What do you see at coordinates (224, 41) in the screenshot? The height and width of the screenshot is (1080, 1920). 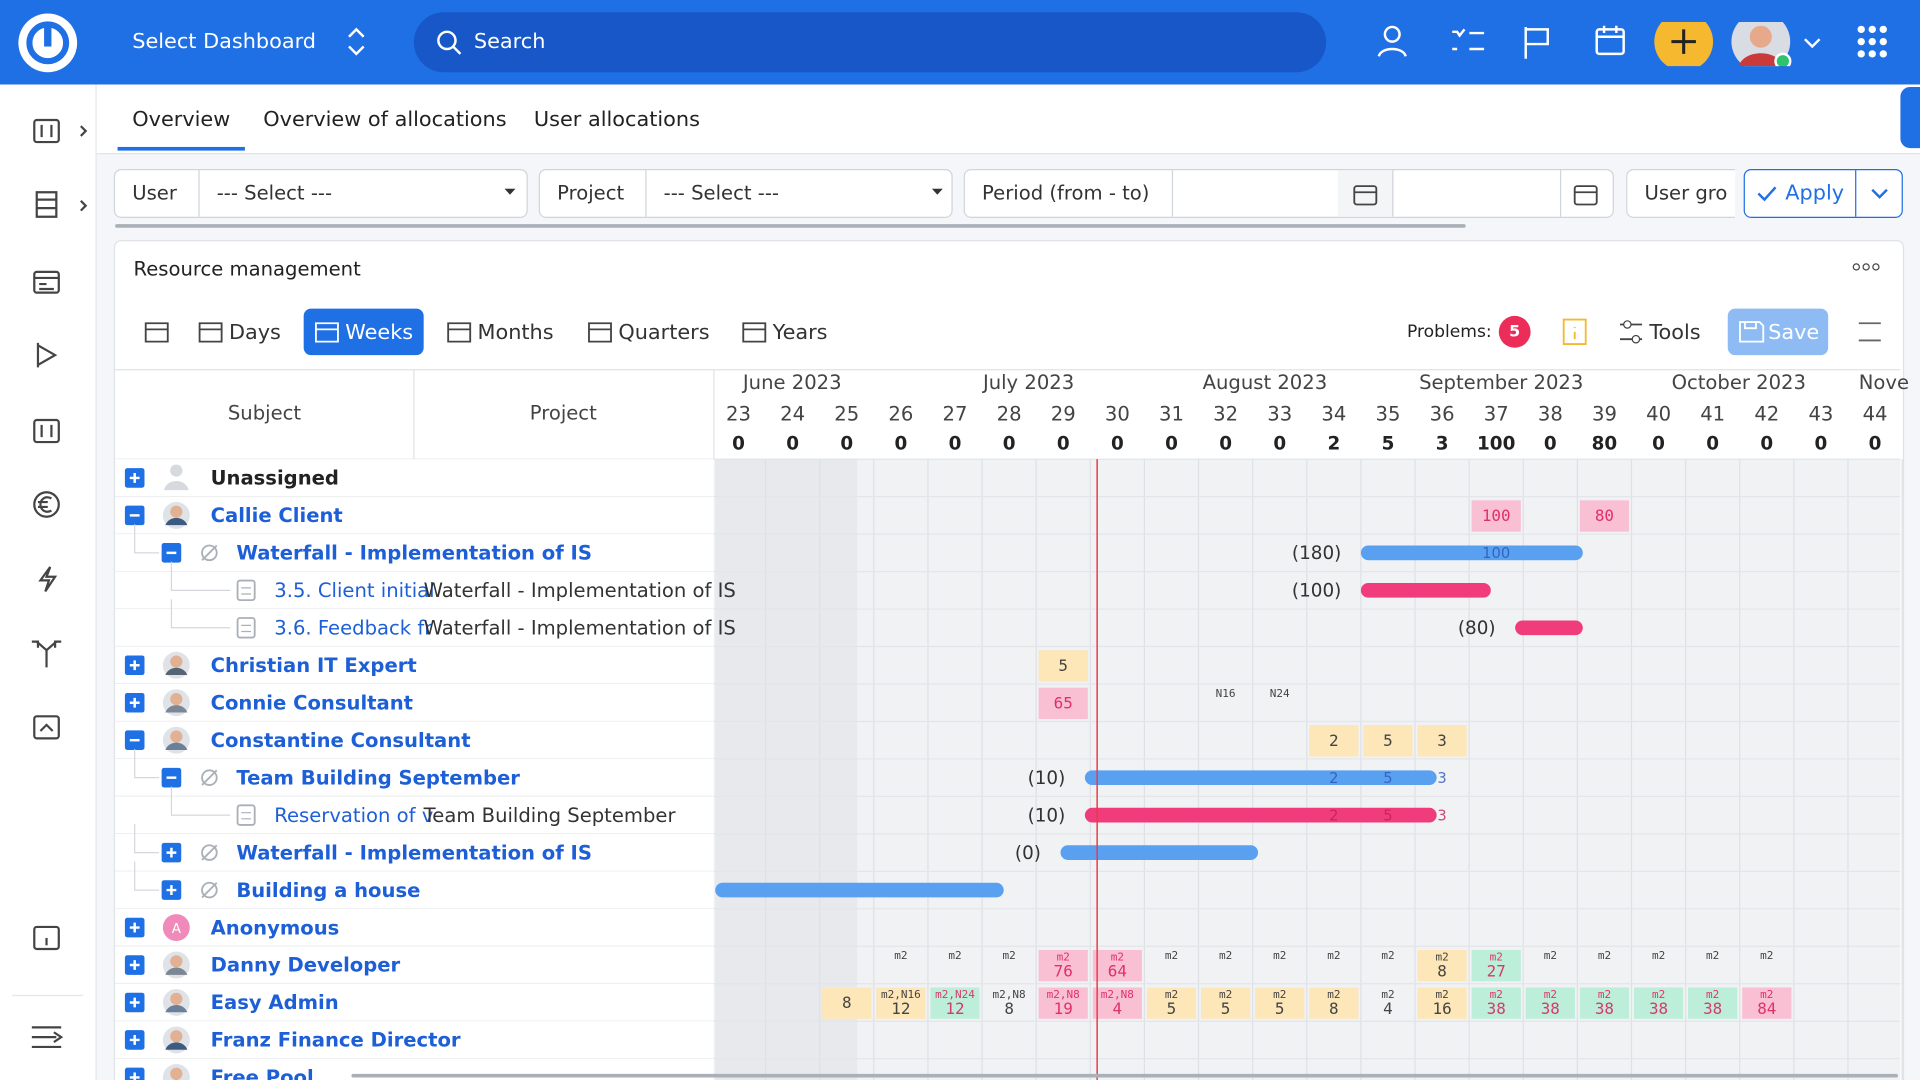 I see `dashboard-select: Select Dashboard` at bounding box center [224, 41].